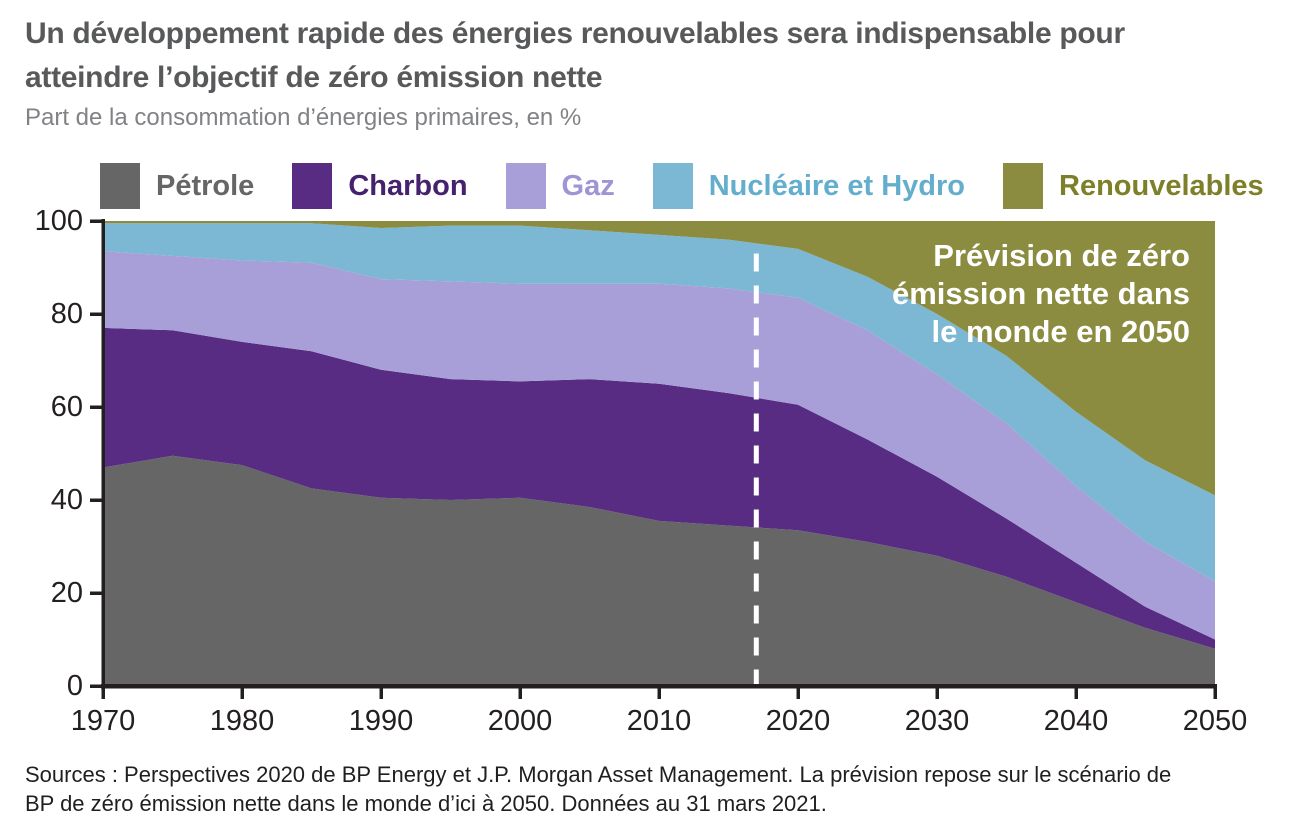  Describe the element at coordinates (525, 186) in the screenshot. I see `legend-swatch-gaz` at that location.